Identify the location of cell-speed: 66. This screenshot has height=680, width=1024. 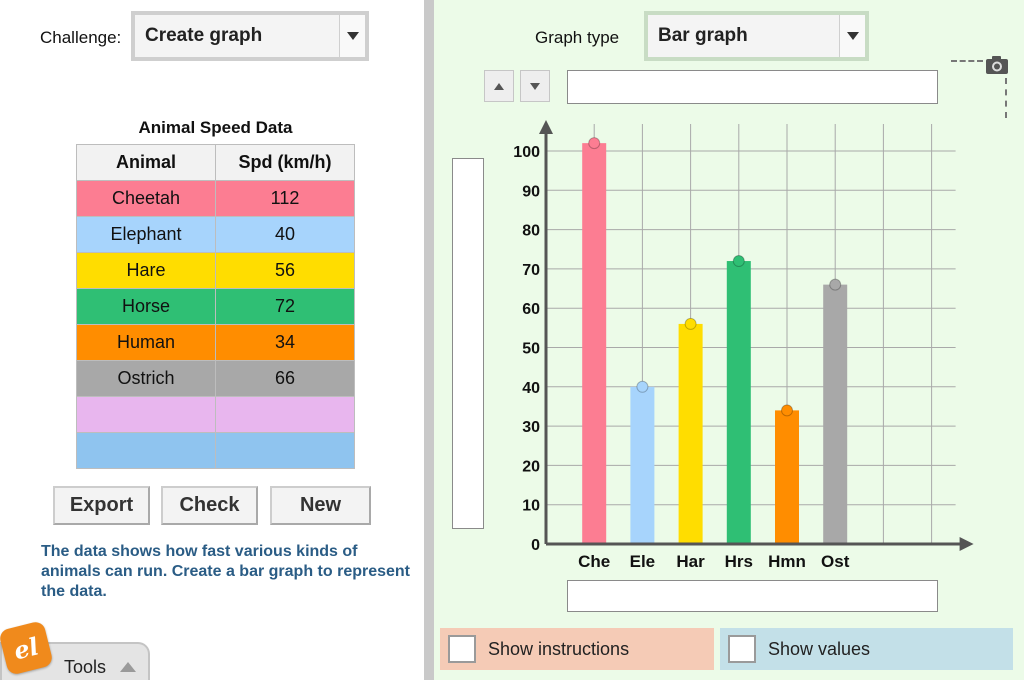
(285, 378).